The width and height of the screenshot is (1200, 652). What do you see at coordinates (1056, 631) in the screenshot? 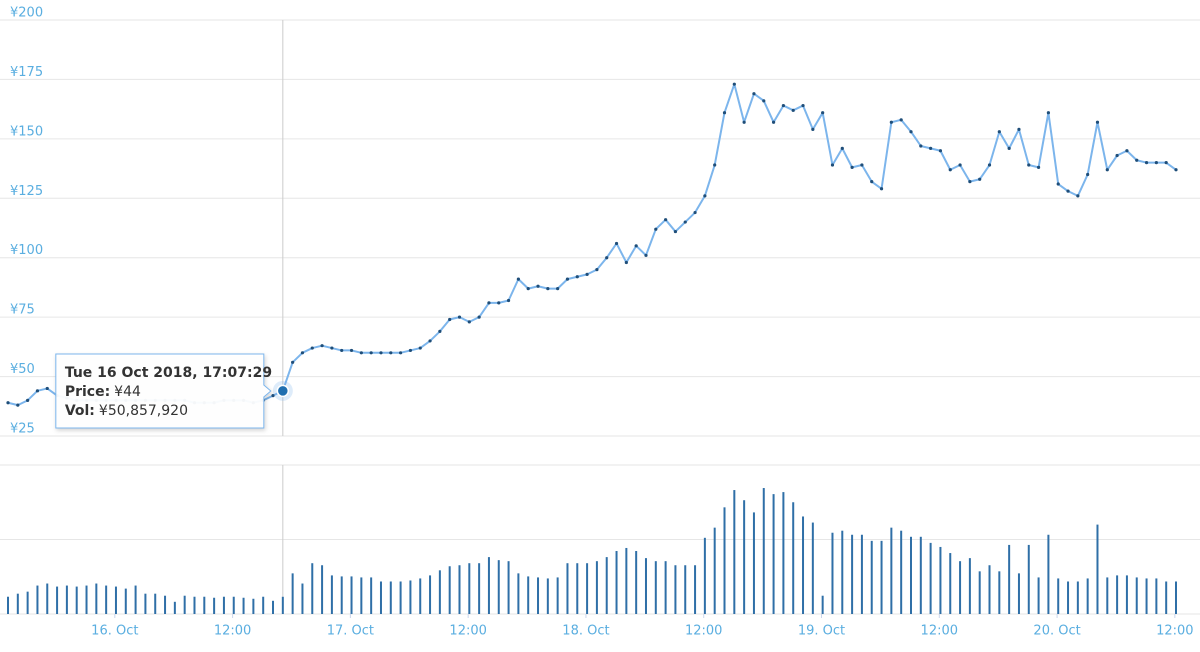
I see `x-tick-label: 20. Oct` at bounding box center [1056, 631].